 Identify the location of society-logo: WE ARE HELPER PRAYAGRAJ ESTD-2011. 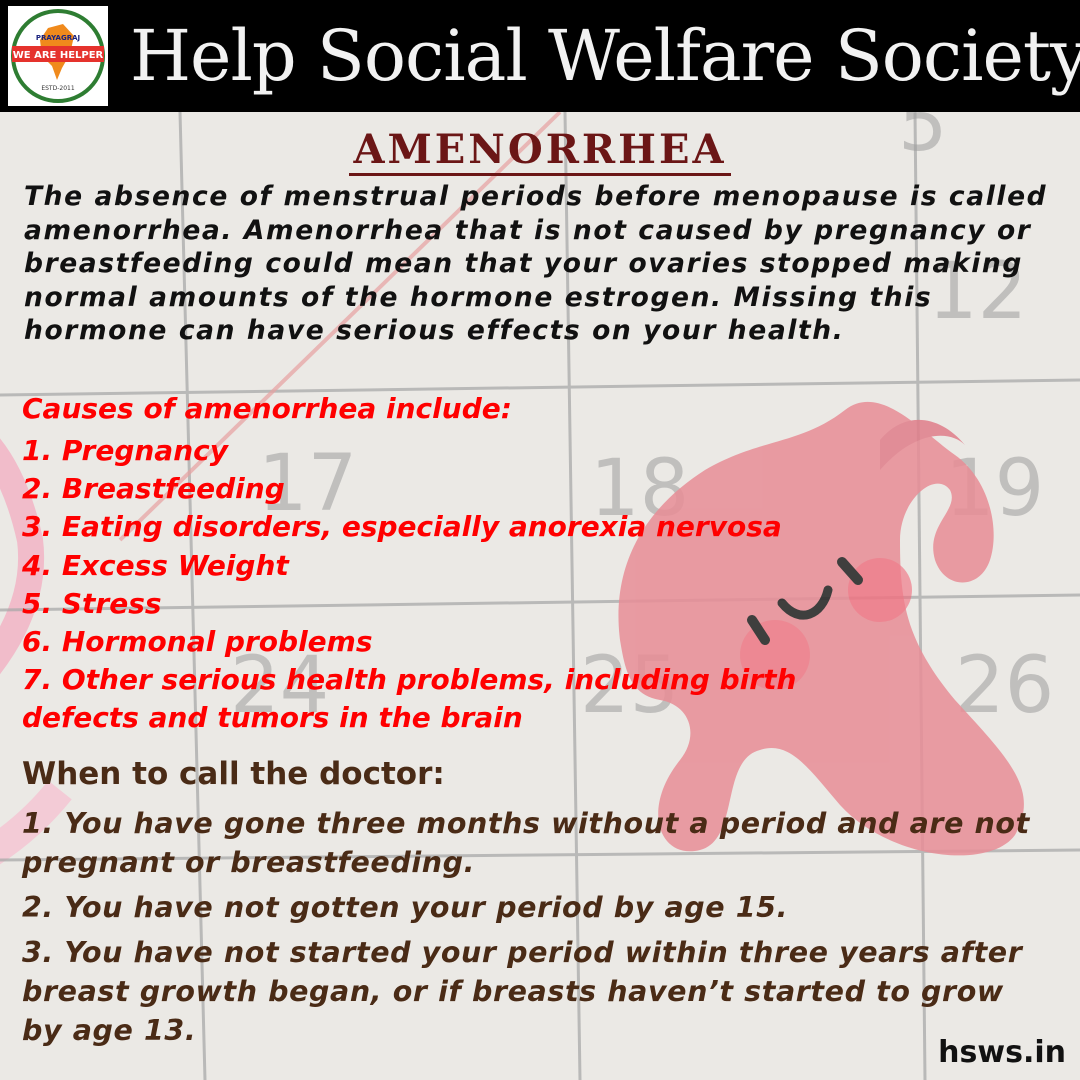
(58, 56).